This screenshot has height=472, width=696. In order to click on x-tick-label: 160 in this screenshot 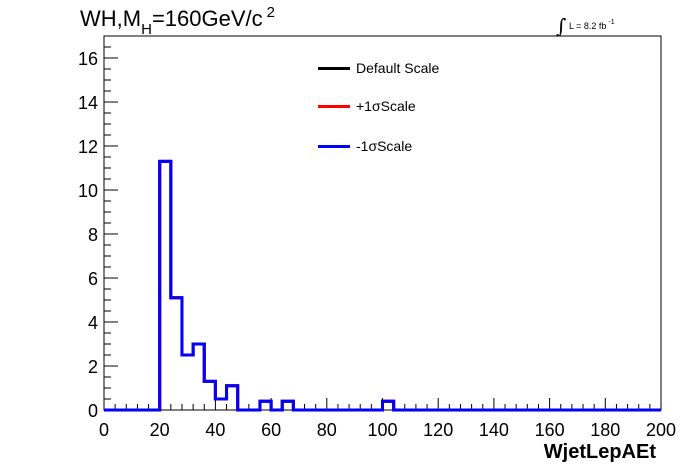, I will do `click(550, 430)`.